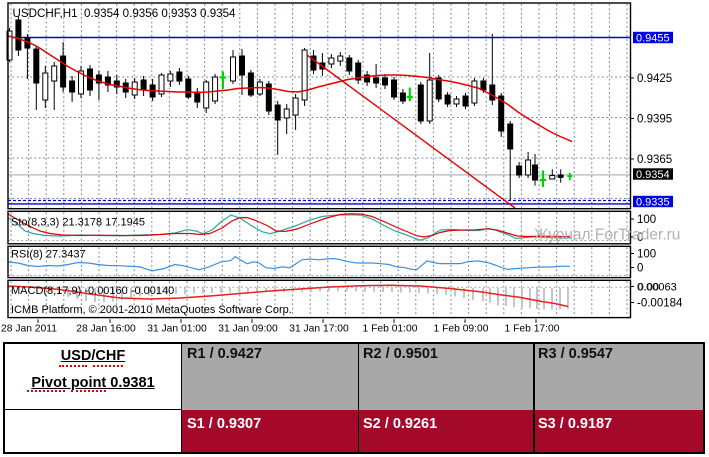  What do you see at coordinates (461, 329) in the screenshot?
I see `svg-text: 1 Feb 09:00` at bounding box center [461, 329].